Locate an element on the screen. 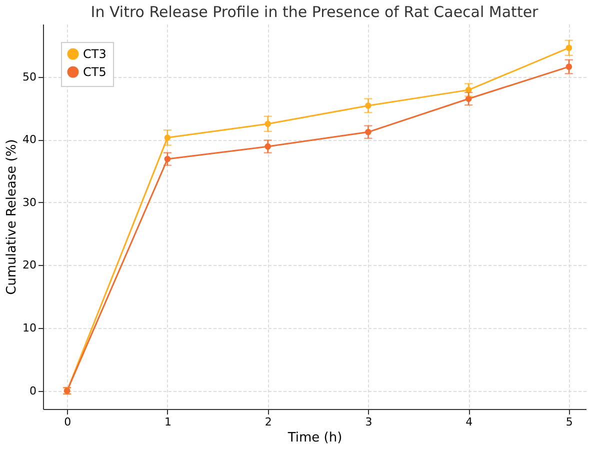 The width and height of the screenshot is (590, 453). legend-label: CT5 is located at coordinates (94, 72).